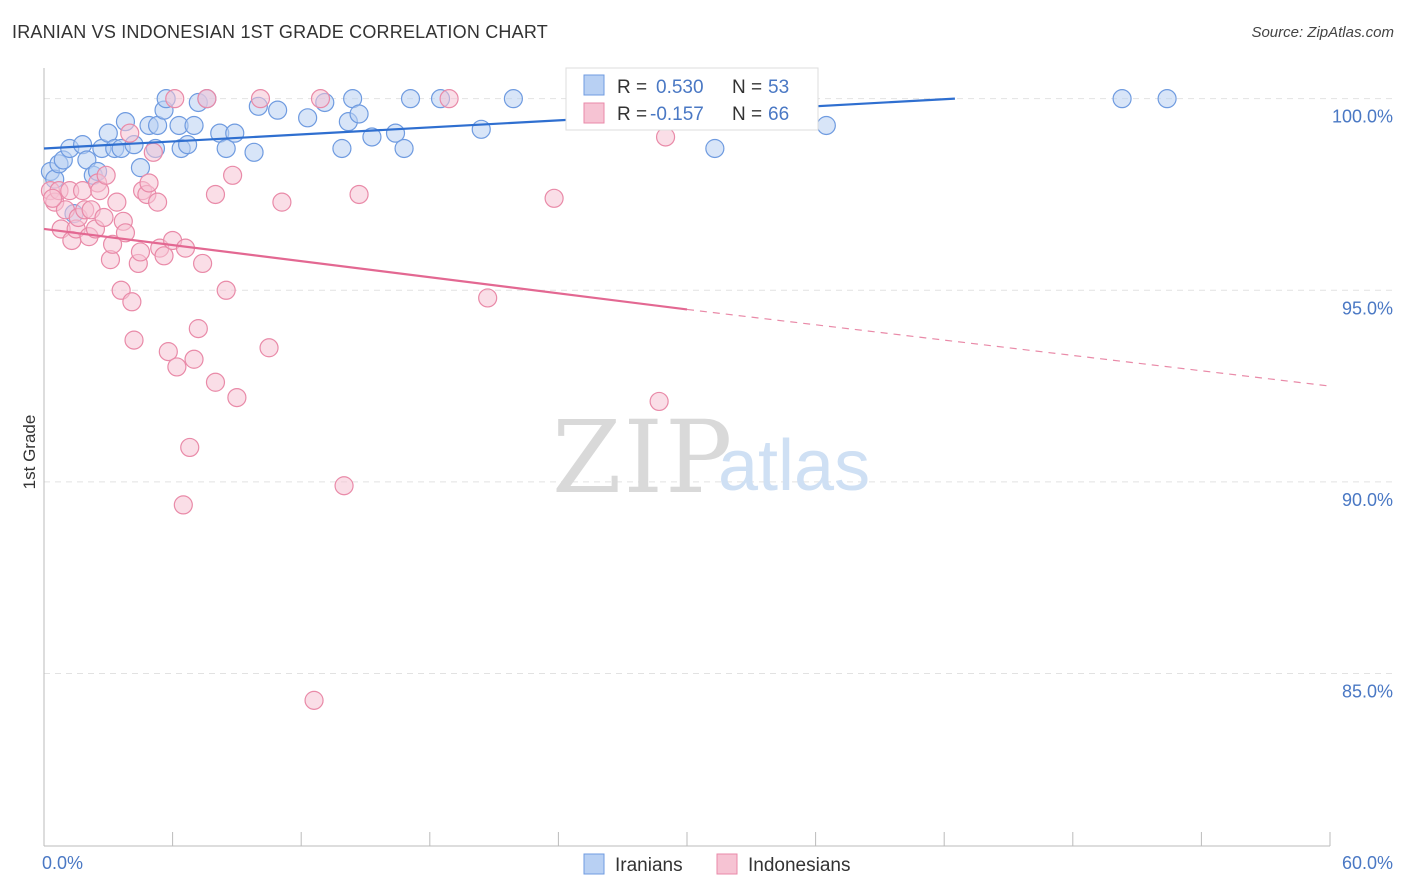 The height and width of the screenshot is (892, 1406). I want to click on stats-r-value-iranians: 0.530, so click(680, 87).